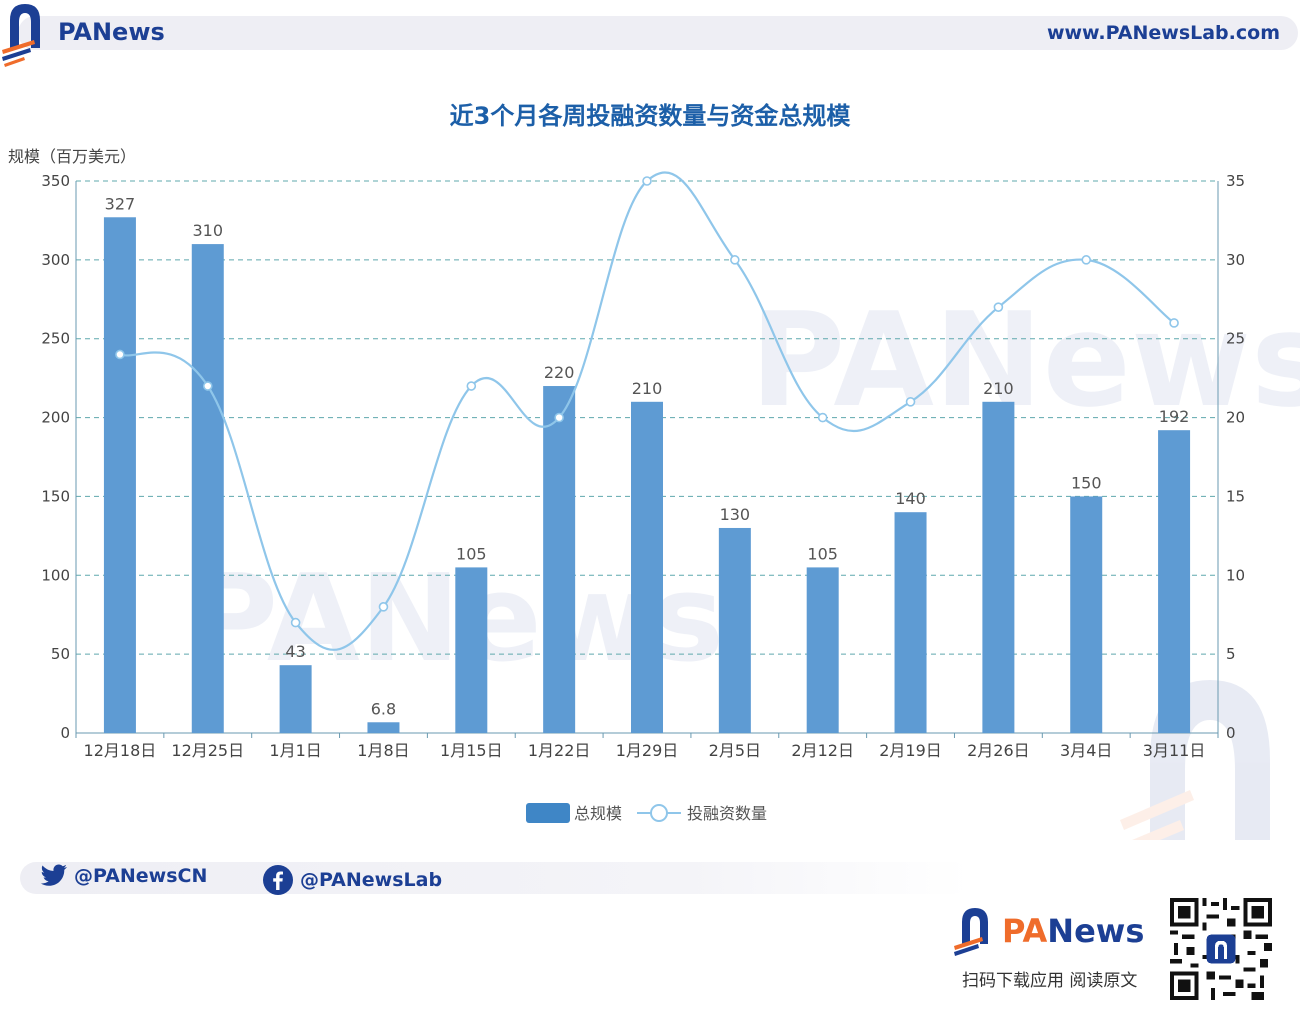  I want to click on x-tick-label: 2月19日, so click(910, 750).